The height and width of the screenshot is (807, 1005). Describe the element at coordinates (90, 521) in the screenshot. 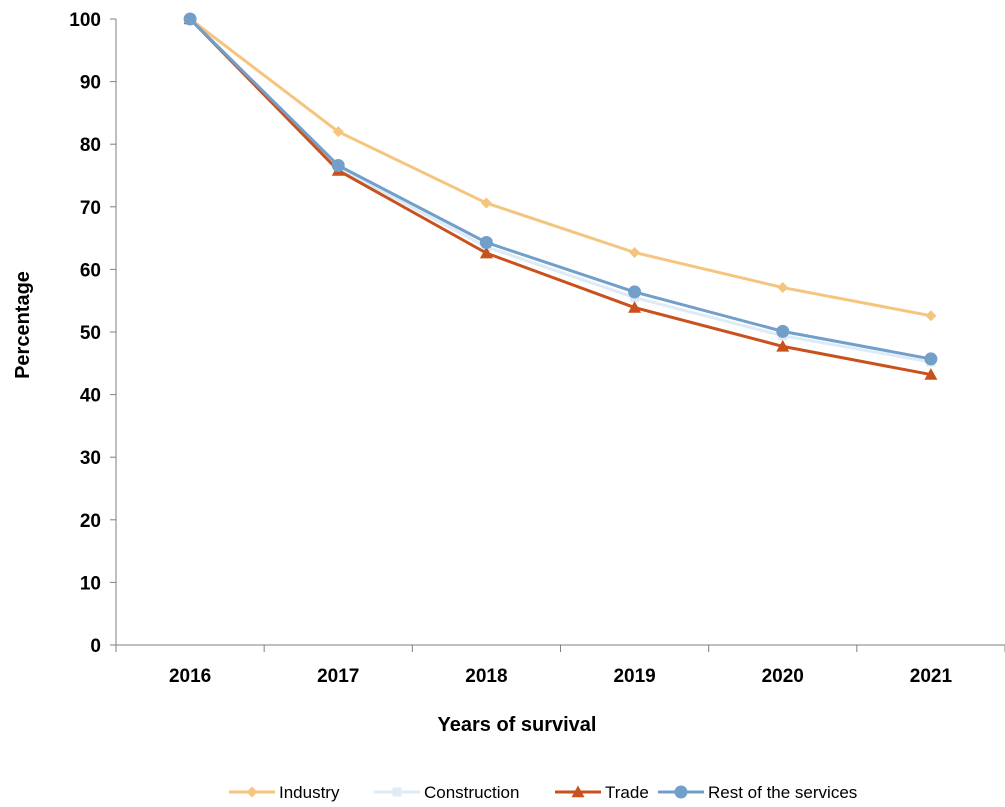

I see `y-tick-label: 20` at that location.